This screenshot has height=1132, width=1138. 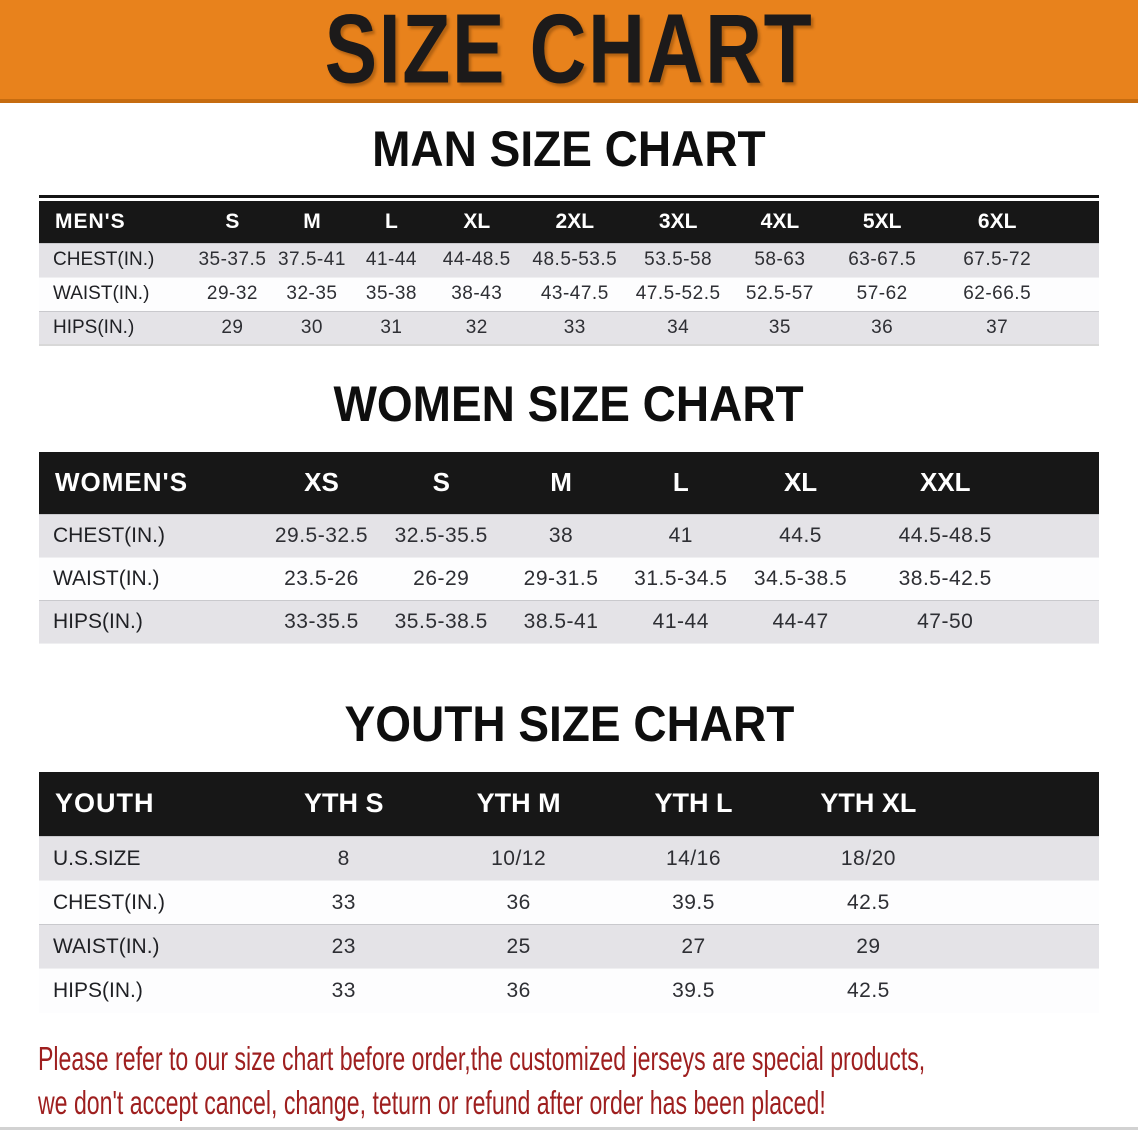 I want to click on measurement-value: 32, so click(x=477, y=328).